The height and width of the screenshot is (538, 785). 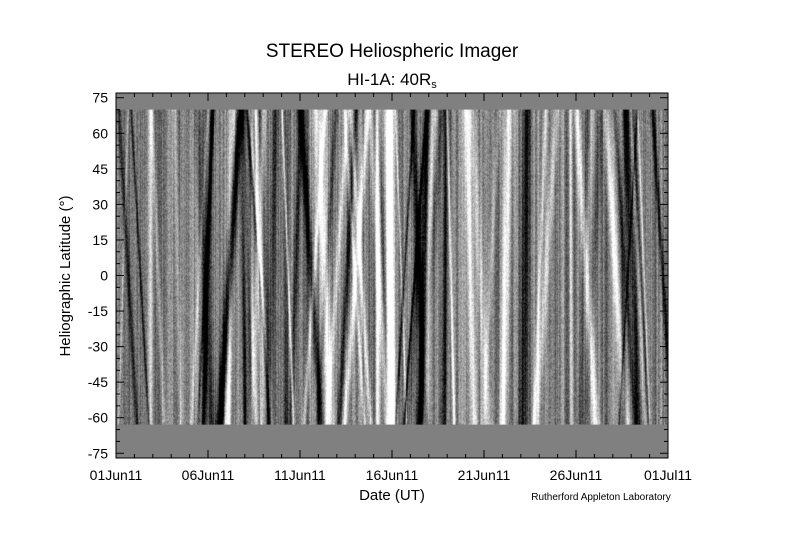 I want to click on x-tick-label: 11Jun11, so click(x=300, y=475).